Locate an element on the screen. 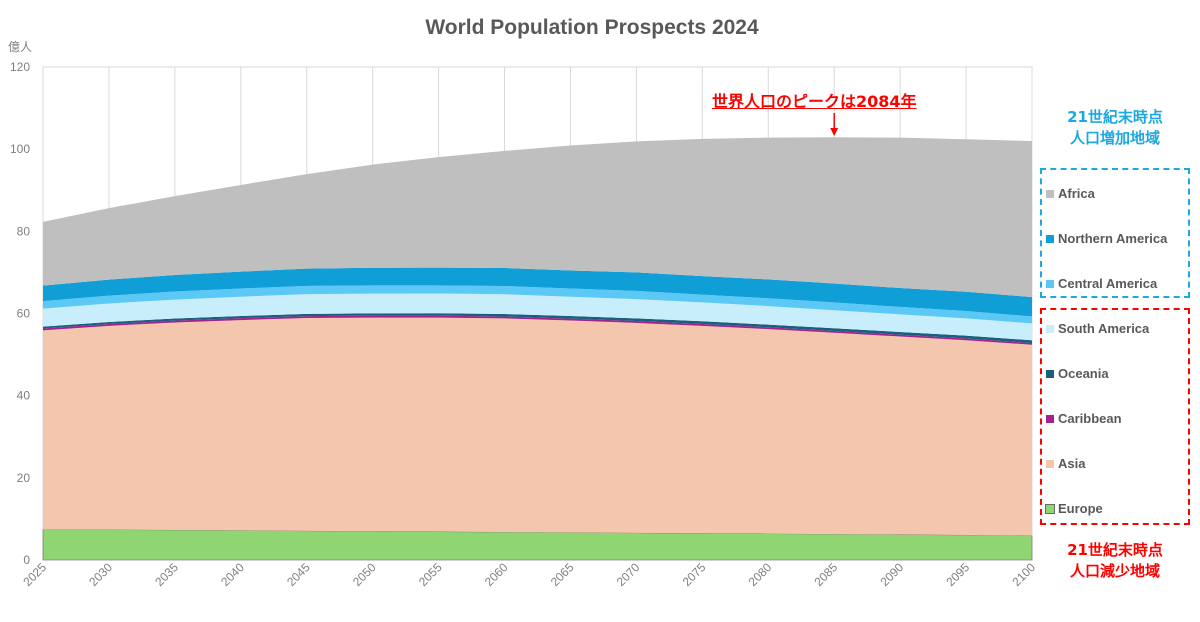  x-tick-label: 2075 is located at coordinates (694, 574).